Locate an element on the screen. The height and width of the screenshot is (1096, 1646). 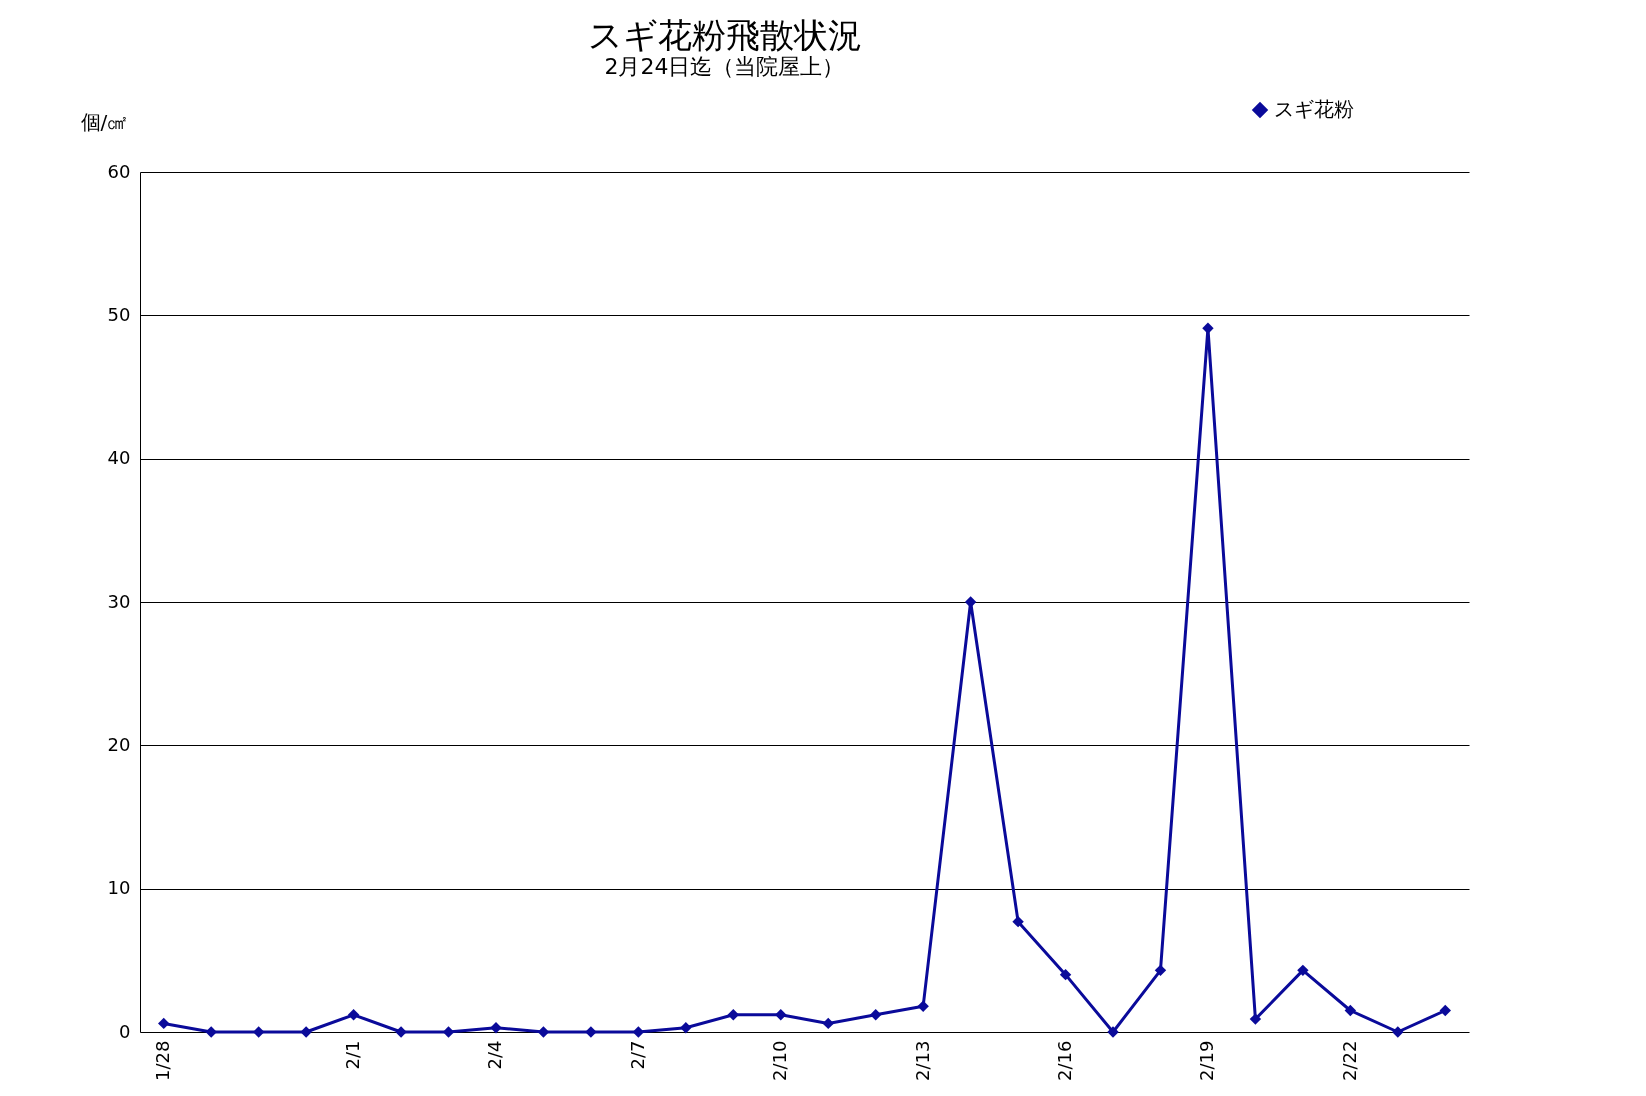
x-tick-label: 2/19 is located at coordinates (1207, 1060).